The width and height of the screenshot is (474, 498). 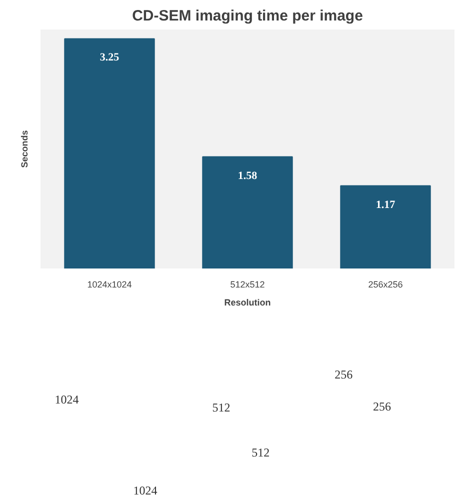 I want to click on data-label: 3.25, so click(x=110, y=58).